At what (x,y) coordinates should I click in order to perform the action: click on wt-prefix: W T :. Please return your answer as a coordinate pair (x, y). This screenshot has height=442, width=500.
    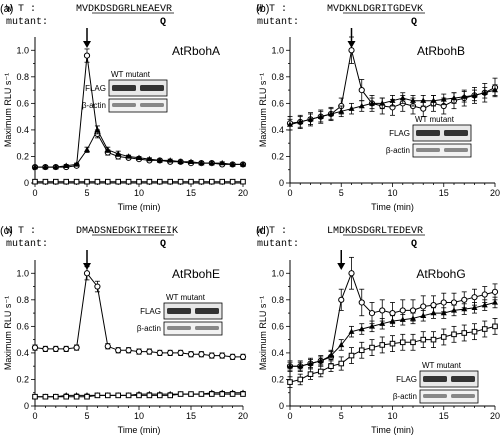
    Looking at the image, I should click on (272, 231).